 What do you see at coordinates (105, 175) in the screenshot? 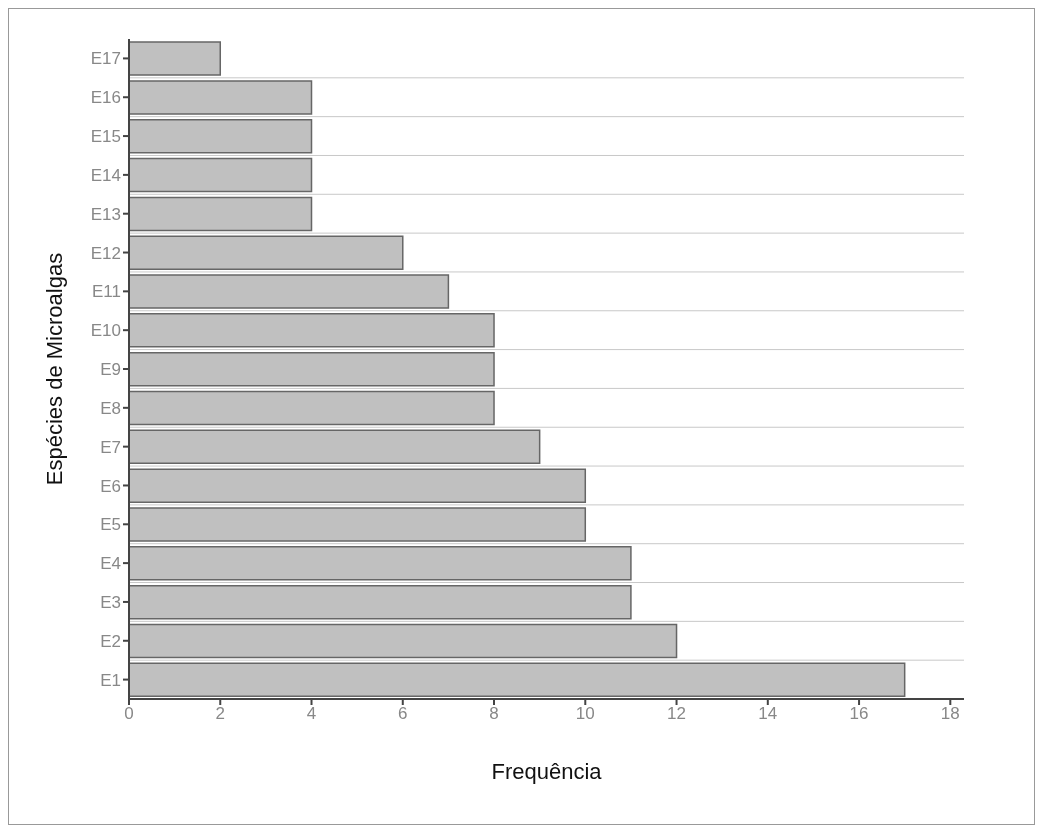
I see `y-tick-label: E14` at bounding box center [105, 175].